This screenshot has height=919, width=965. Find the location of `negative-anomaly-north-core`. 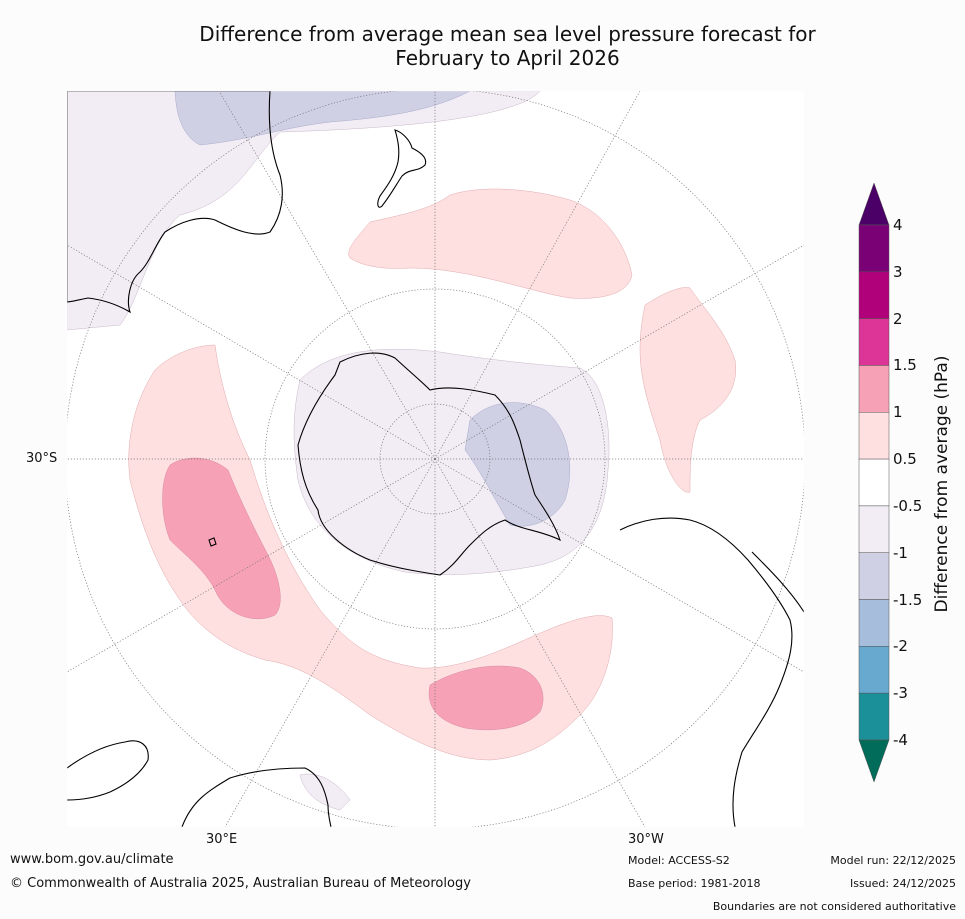

negative-anomaly-north-core is located at coordinates (322, 118).